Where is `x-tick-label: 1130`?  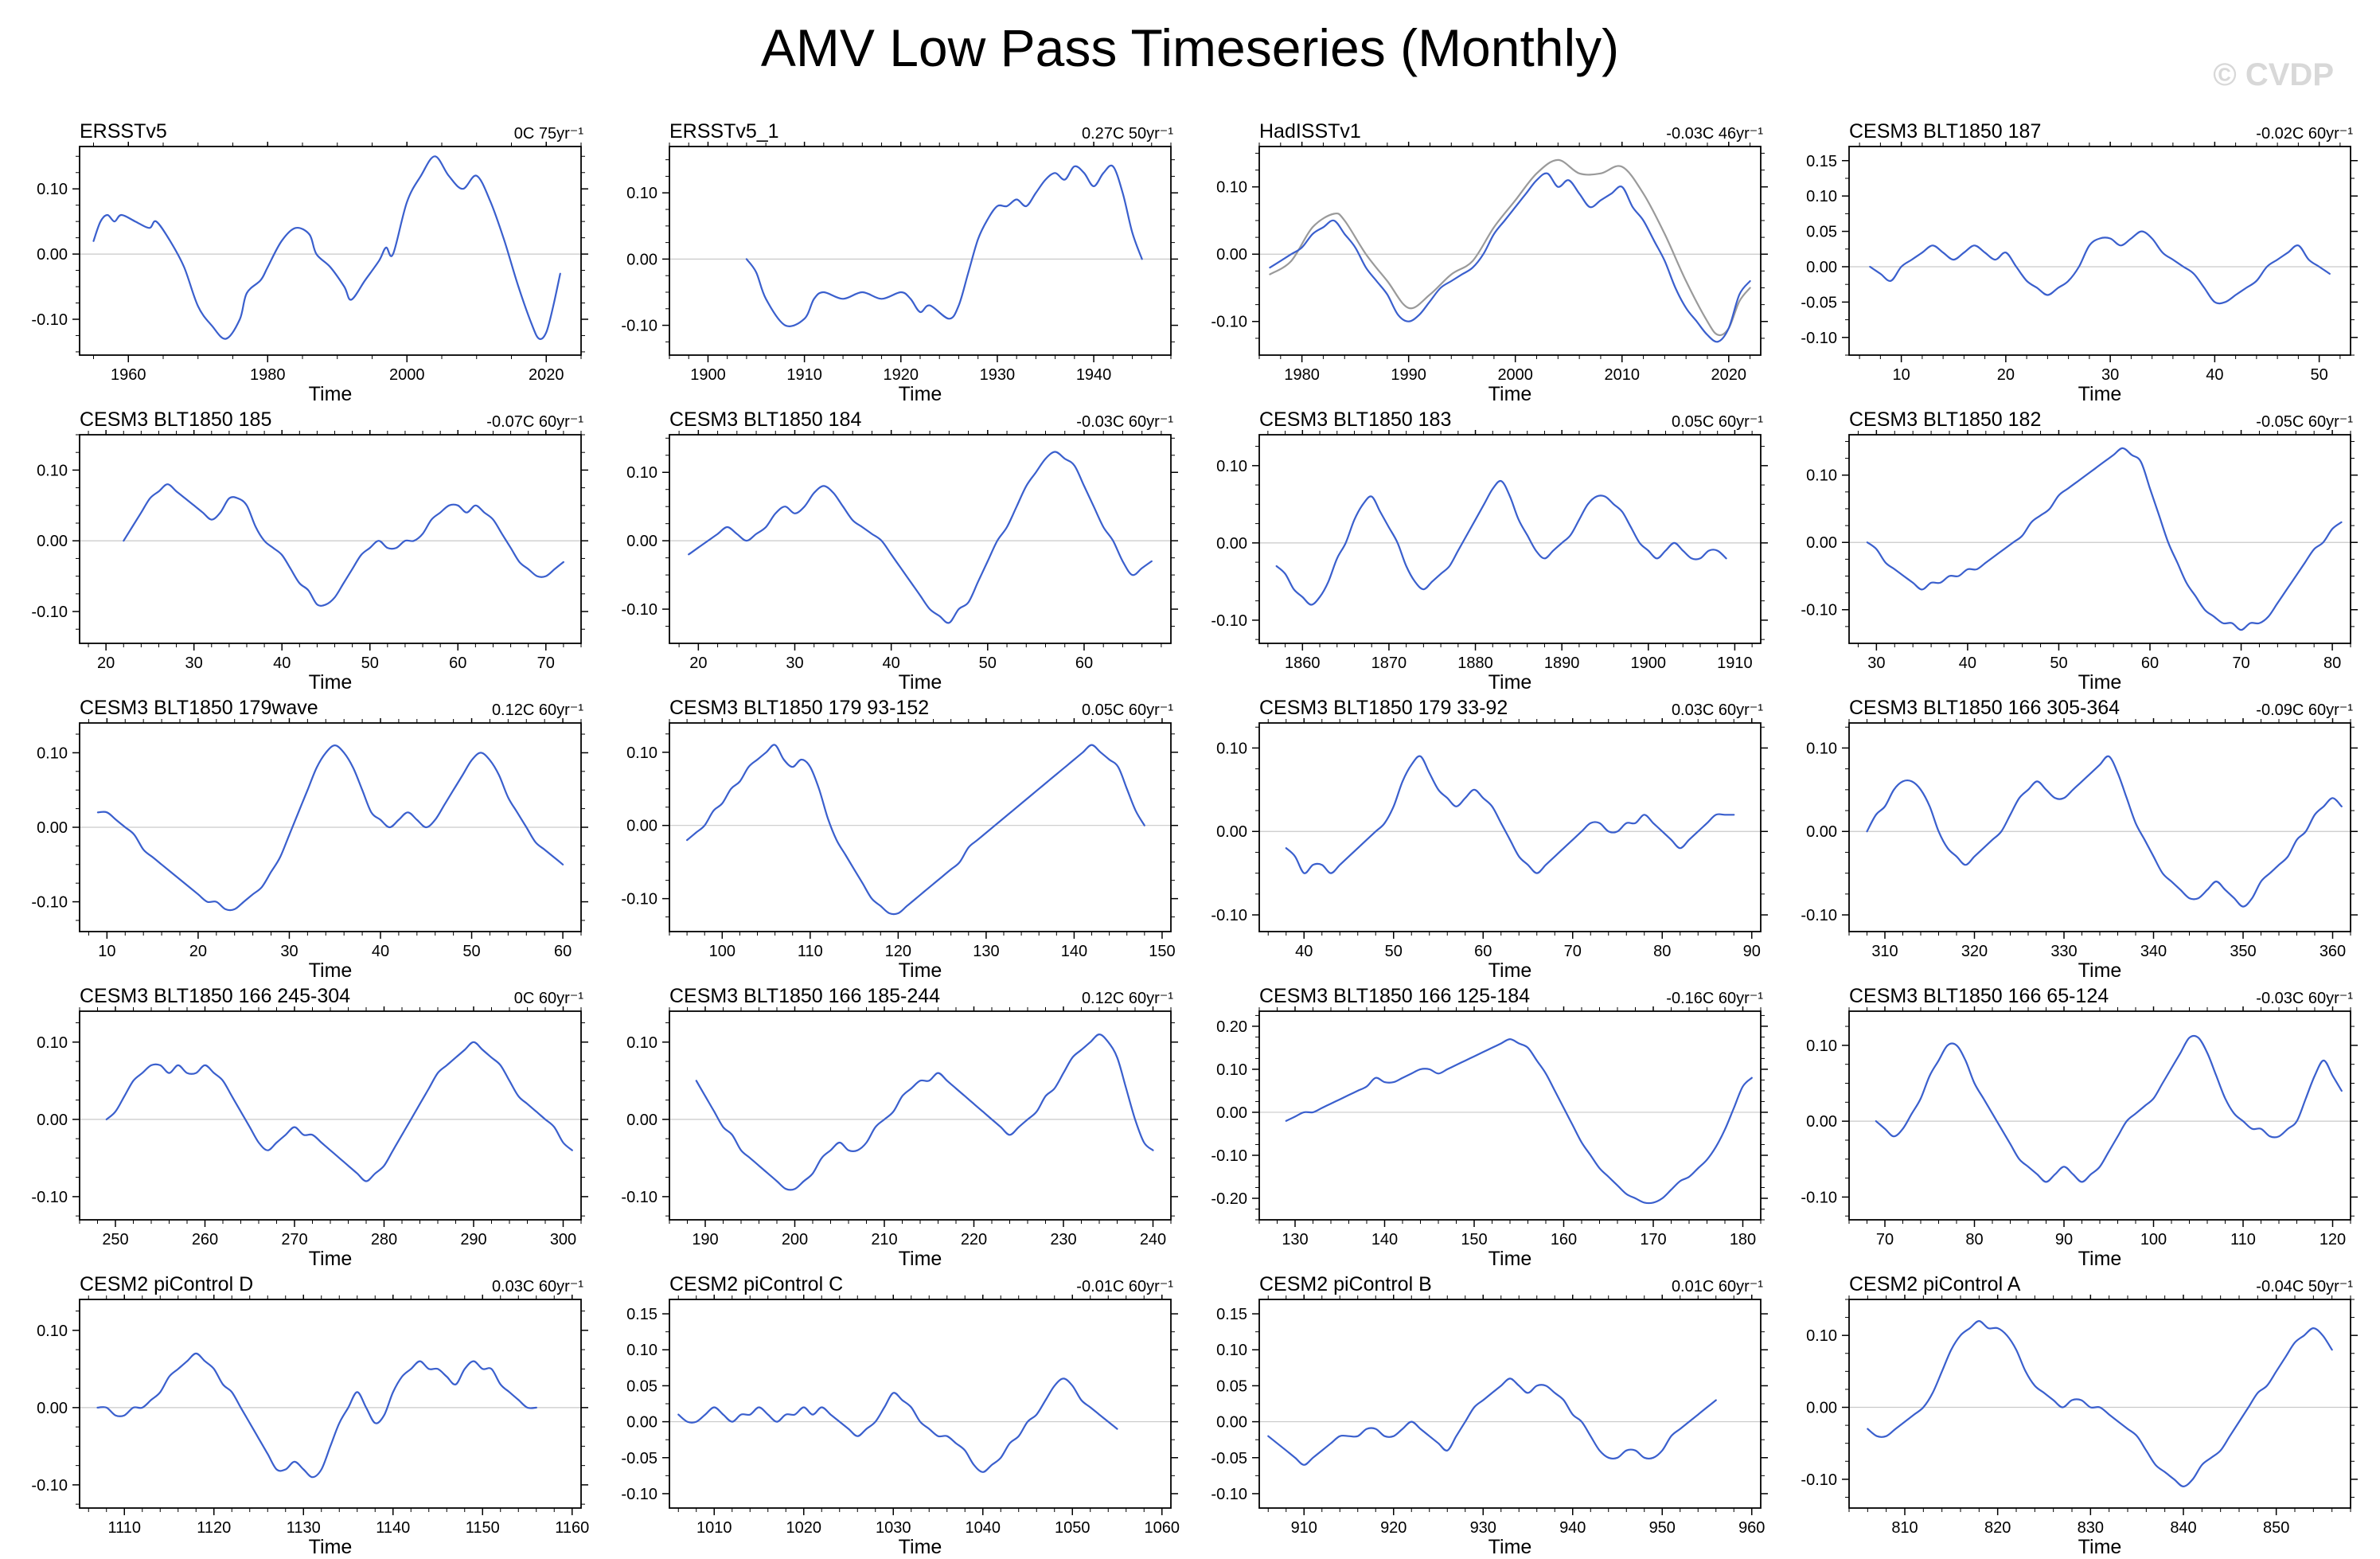 x-tick-label: 1130 is located at coordinates (304, 1528).